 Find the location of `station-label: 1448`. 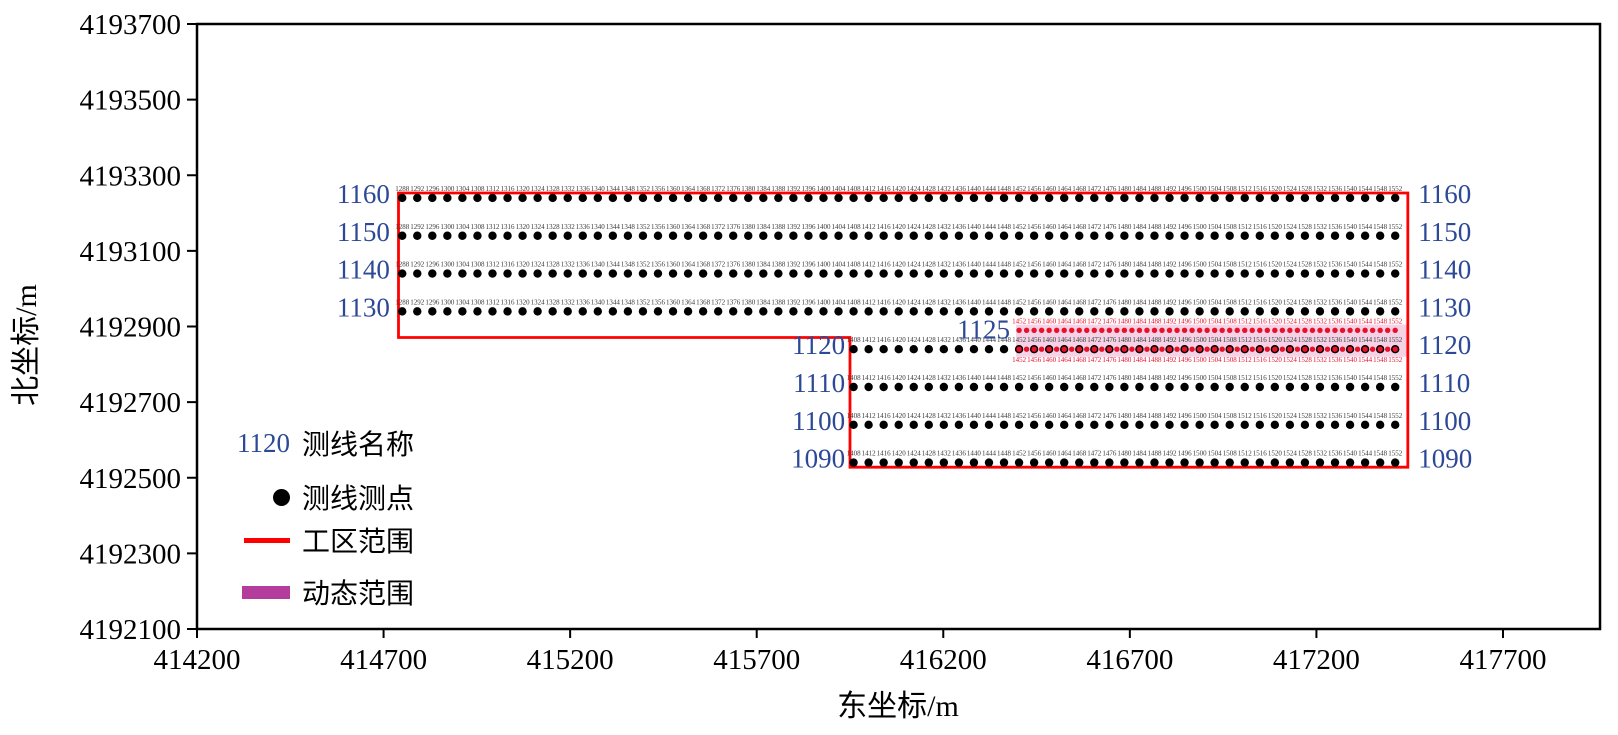

station-label: 1448 is located at coordinates (1004, 416).